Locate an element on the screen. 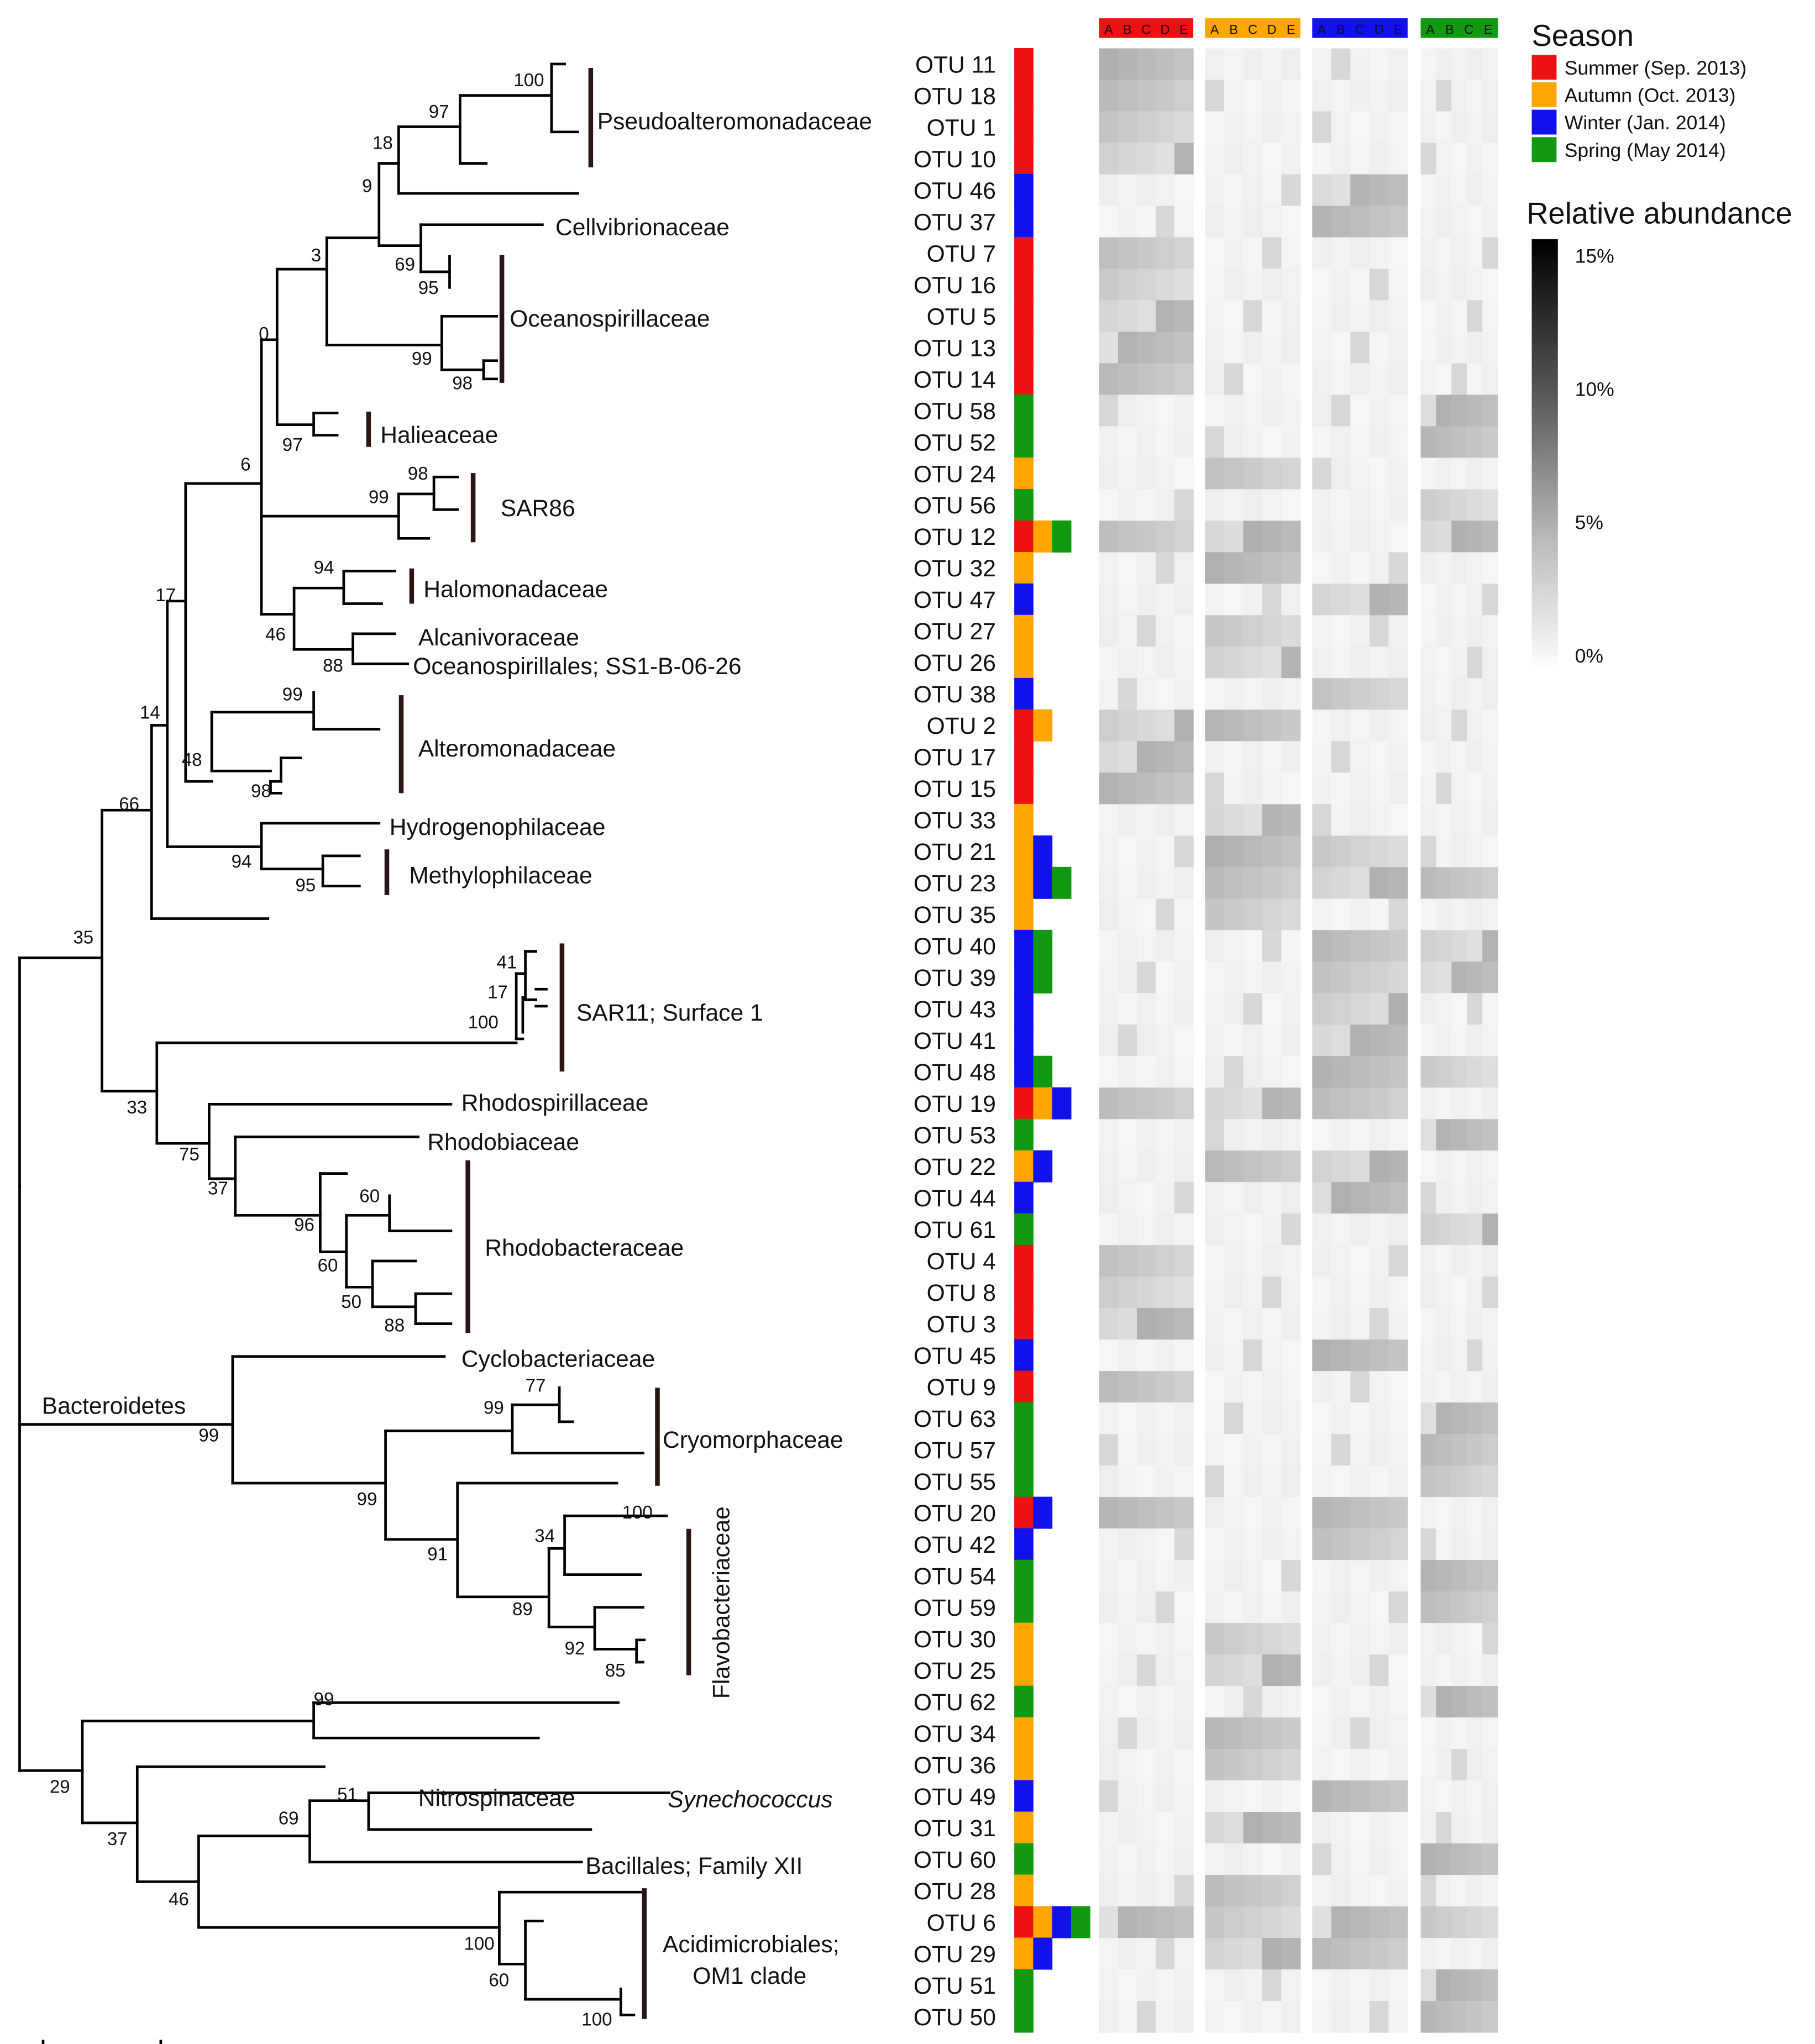  taxon-label: OM1 clade is located at coordinates (749, 1976).